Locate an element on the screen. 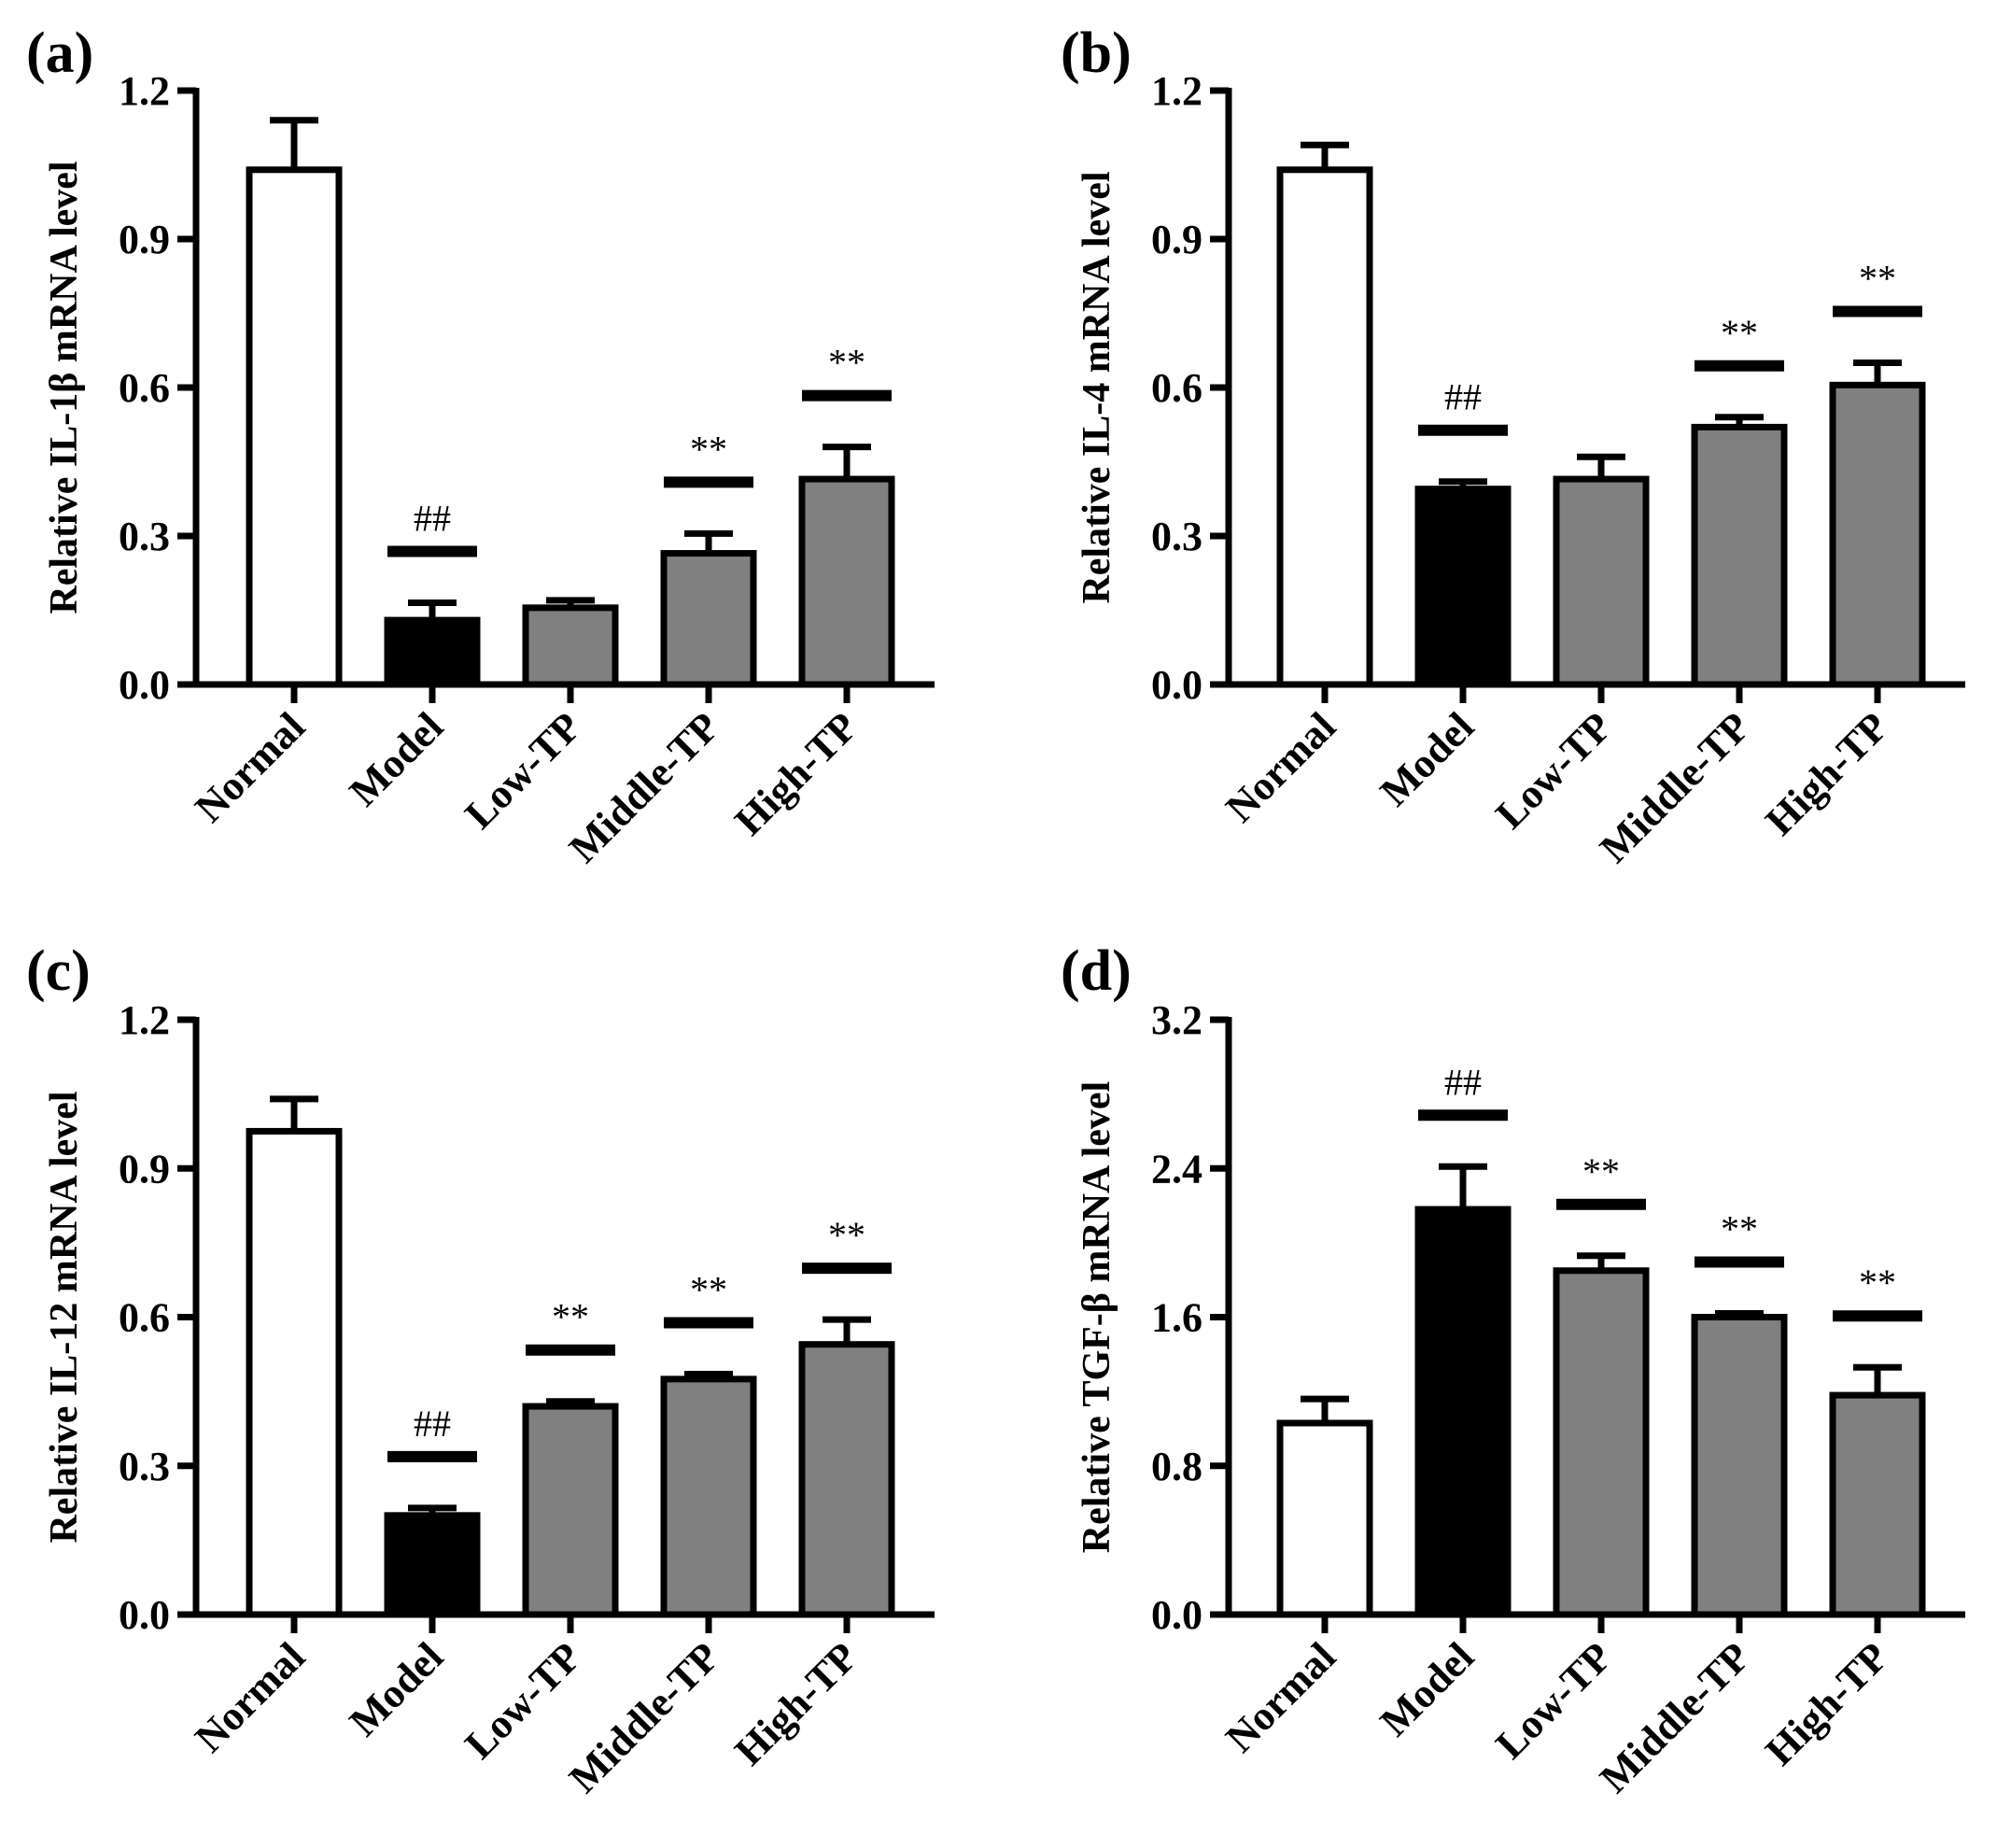 This screenshot has height=1848, width=1997. y-axis-label: Relative IL-4 mRNA level is located at coordinates (1097, 387).